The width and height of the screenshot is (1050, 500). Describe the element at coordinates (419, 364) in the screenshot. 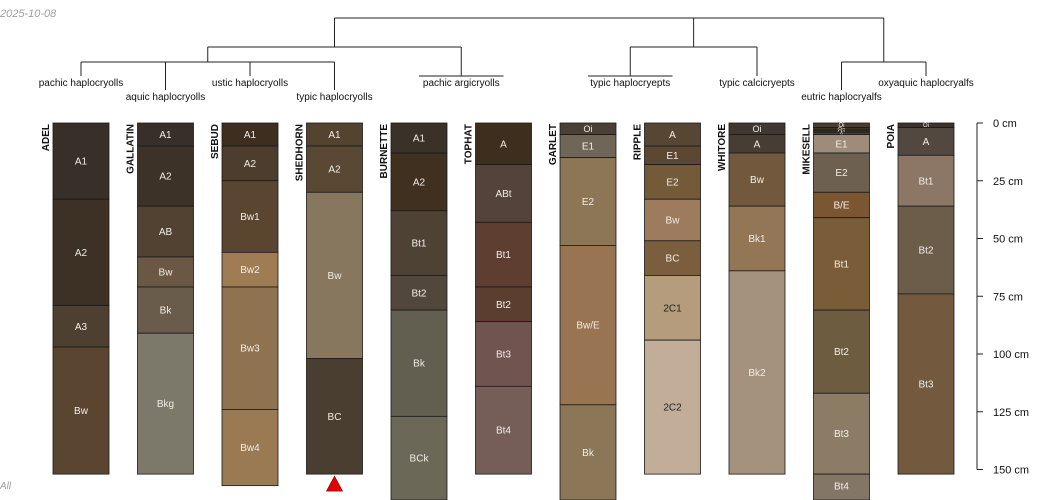

I see `horizon-label: Bk` at that location.